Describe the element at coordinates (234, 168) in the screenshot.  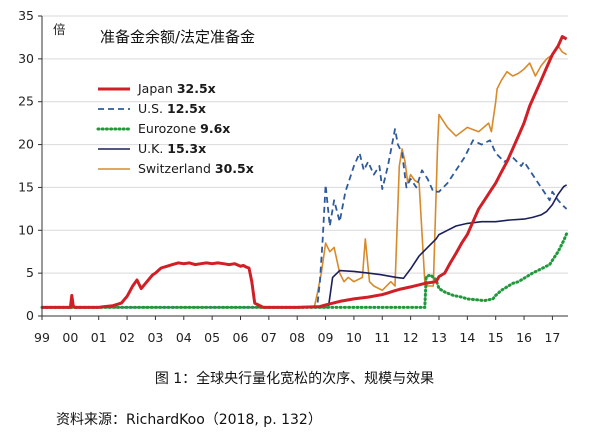
I see `legend-series-value: 30.5x` at that location.